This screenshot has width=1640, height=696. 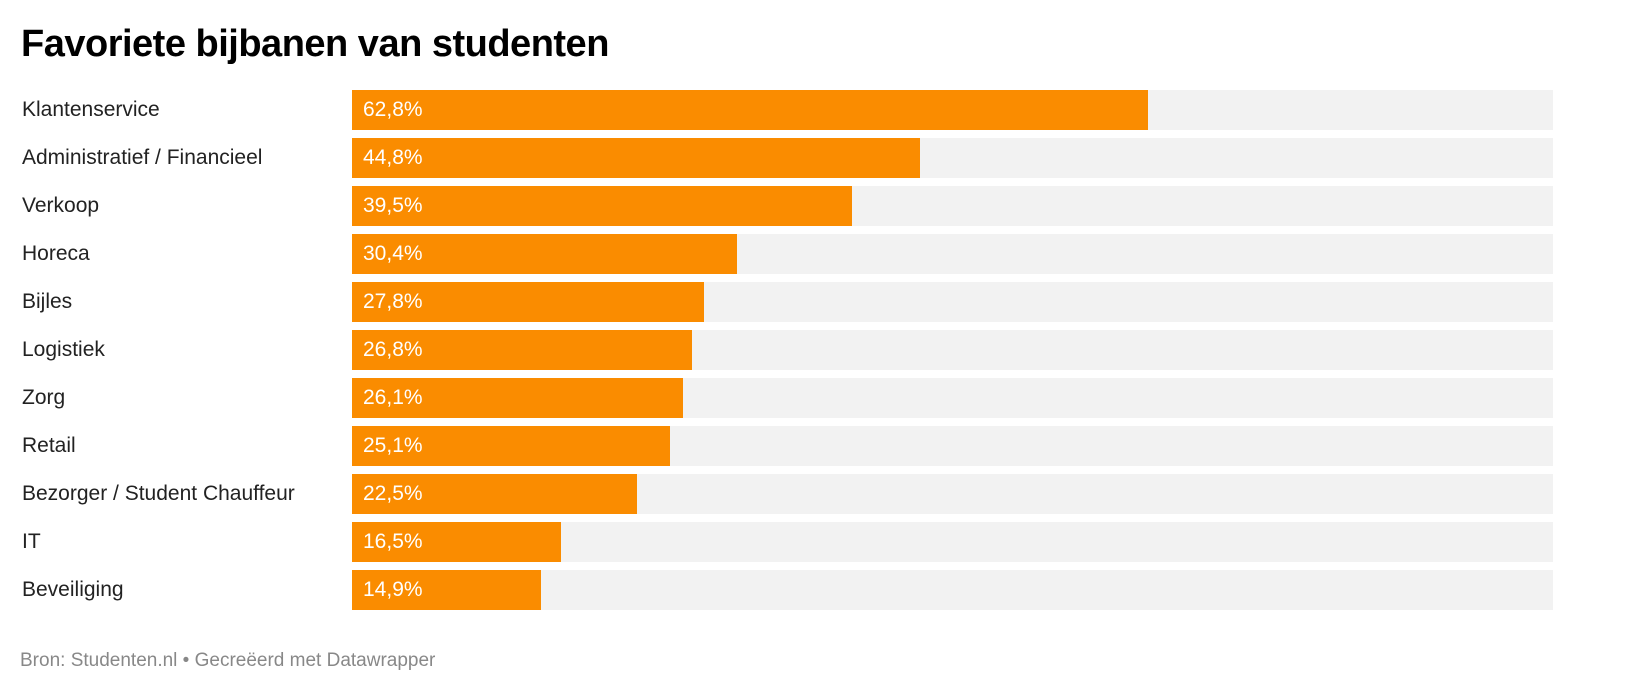 I want to click on value-label: 25,1%, so click(x=393, y=445).